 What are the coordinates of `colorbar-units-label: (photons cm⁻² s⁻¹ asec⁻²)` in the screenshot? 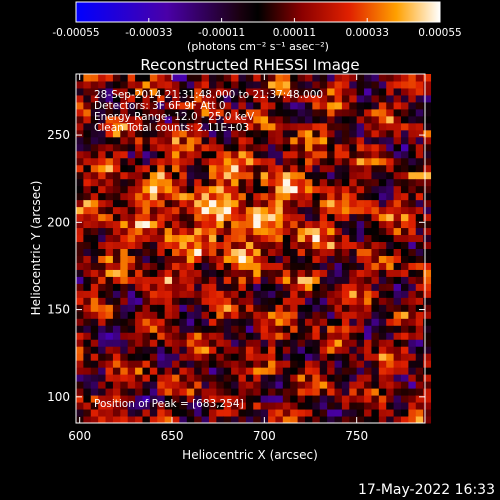 It's located at (258, 46).